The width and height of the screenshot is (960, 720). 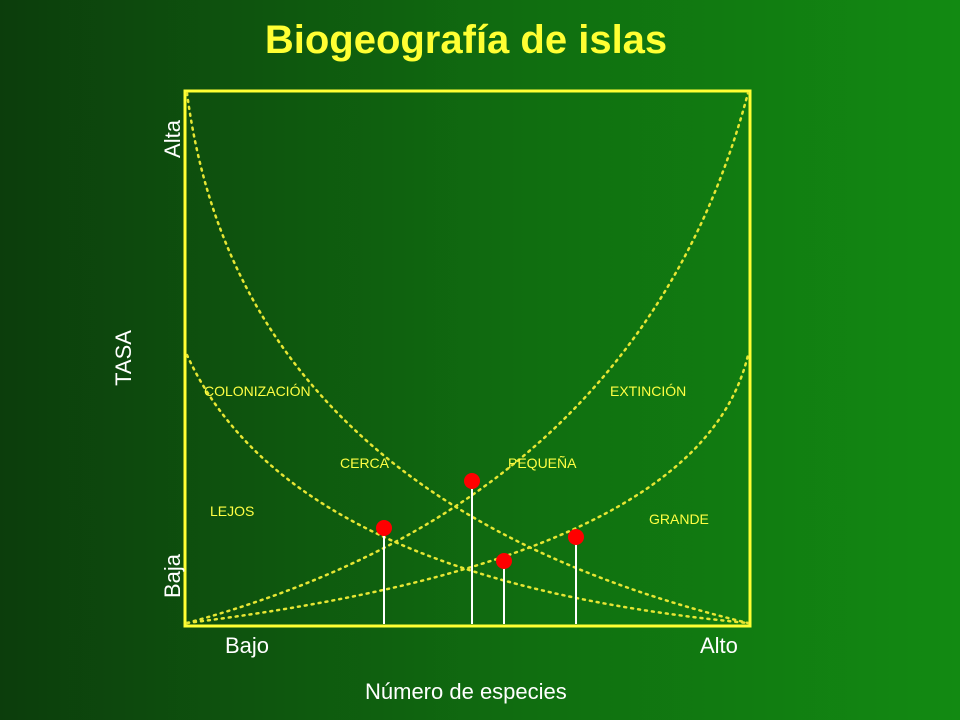 What do you see at coordinates (172, 139) in the screenshot?
I see `y-axis-high-label: Alta` at bounding box center [172, 139].